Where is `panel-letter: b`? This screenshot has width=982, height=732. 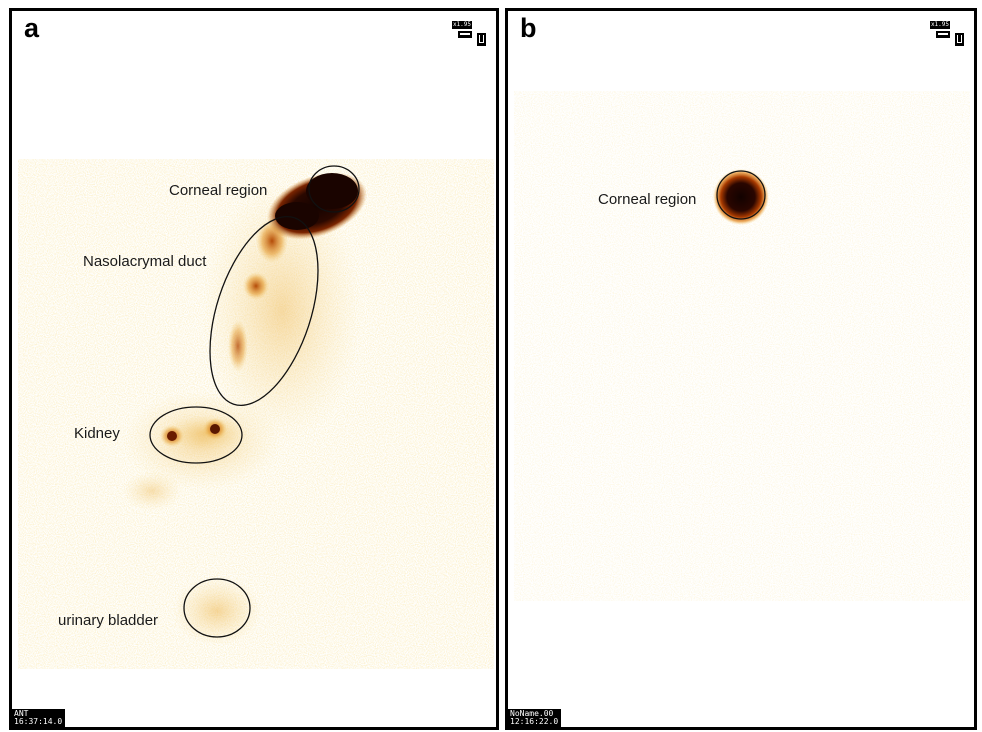
panel-letter: b is located at coordinates (528, 28).